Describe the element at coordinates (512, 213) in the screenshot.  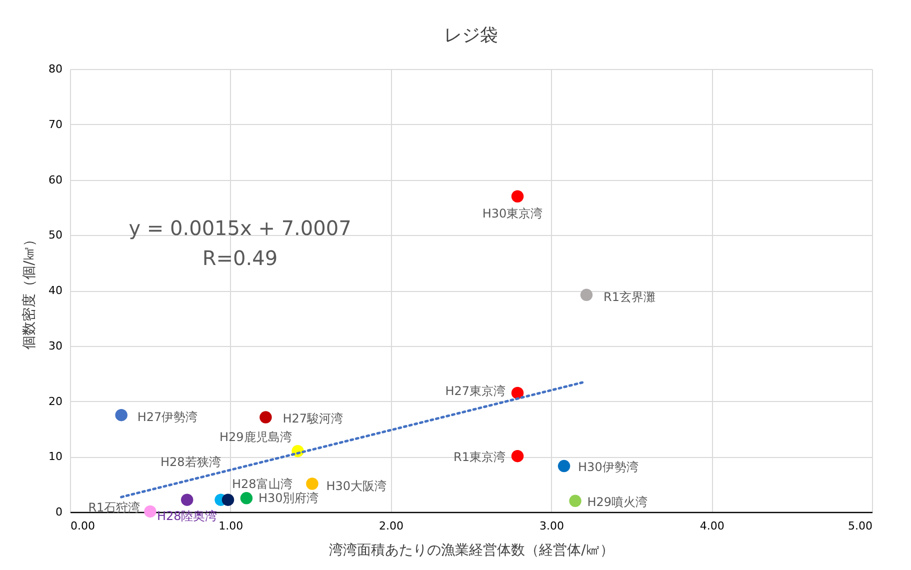
I see `series-label: H30東京湾` at that location.